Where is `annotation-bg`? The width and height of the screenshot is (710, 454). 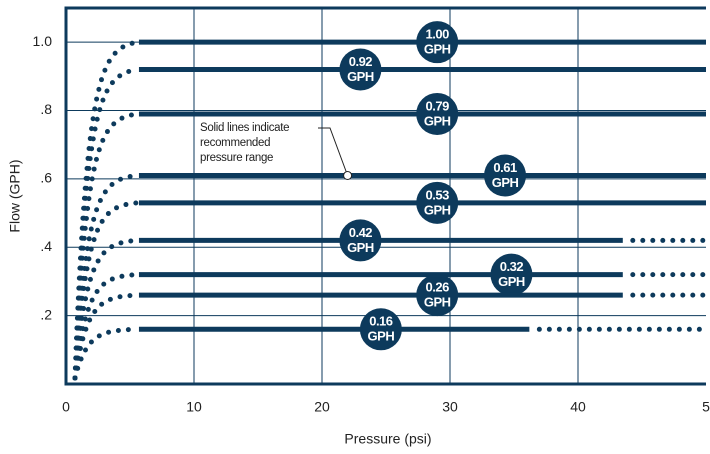 annotation-bg is located at coordinates (253, 144).